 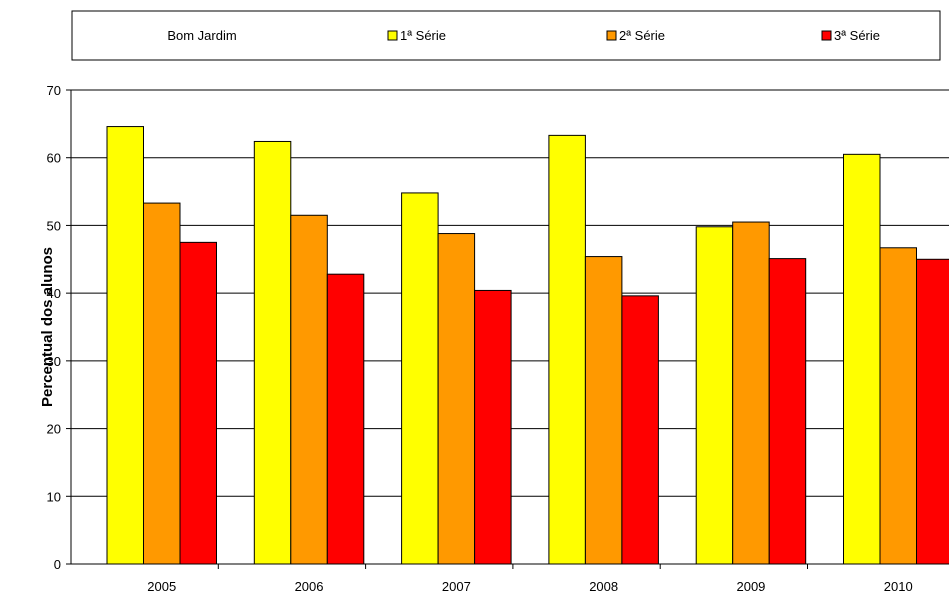 I want to click on x-tick-label: 2007, so click(x=456, y=586).